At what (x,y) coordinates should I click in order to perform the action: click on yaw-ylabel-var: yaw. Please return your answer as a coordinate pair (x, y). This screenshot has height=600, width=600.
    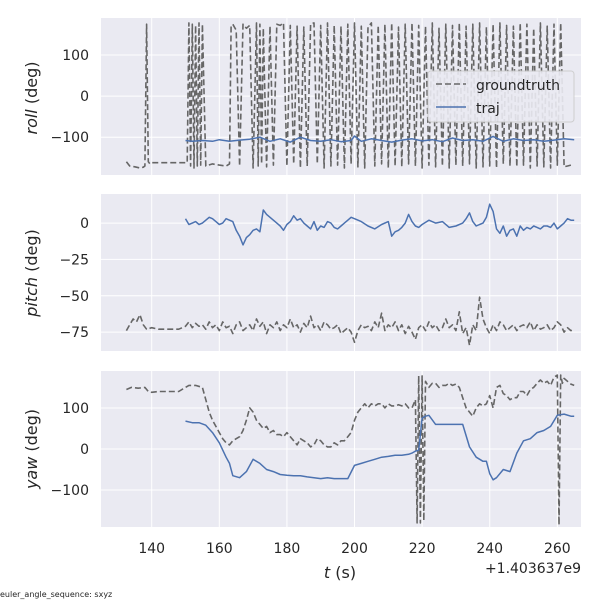
    Looking at the image, I should click on (31, 473).